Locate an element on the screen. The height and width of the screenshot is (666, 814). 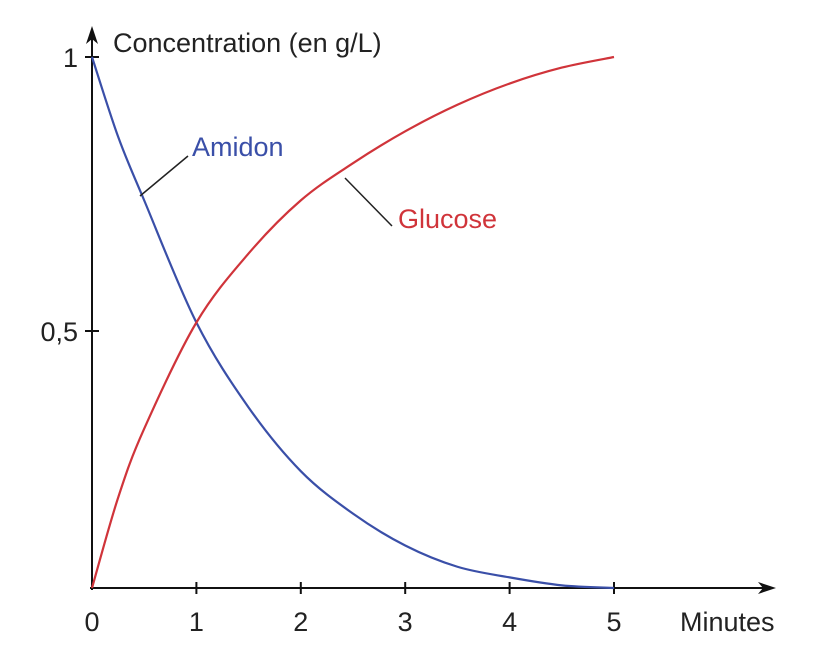
x-tick-label: 4 is located at coordinates (509, 622).